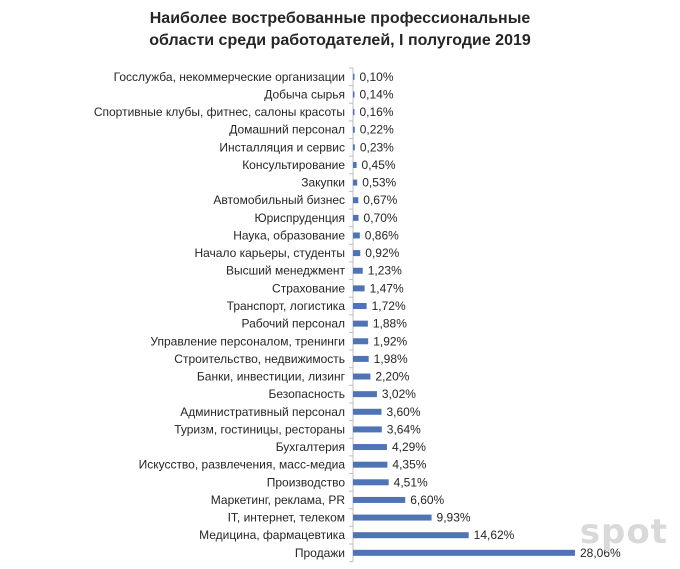 Image resolution: width=680 pixels, height=569 pixels. I want to click on category-label: Спортивные клубы, фитнес, салоны красоты, so click(219, 112).